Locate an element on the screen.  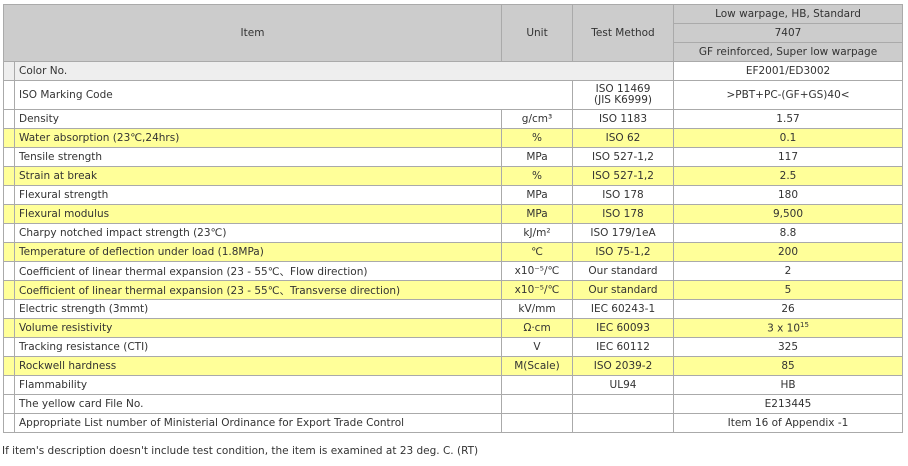
value-text: 325 is located at coordinates (788, 347).